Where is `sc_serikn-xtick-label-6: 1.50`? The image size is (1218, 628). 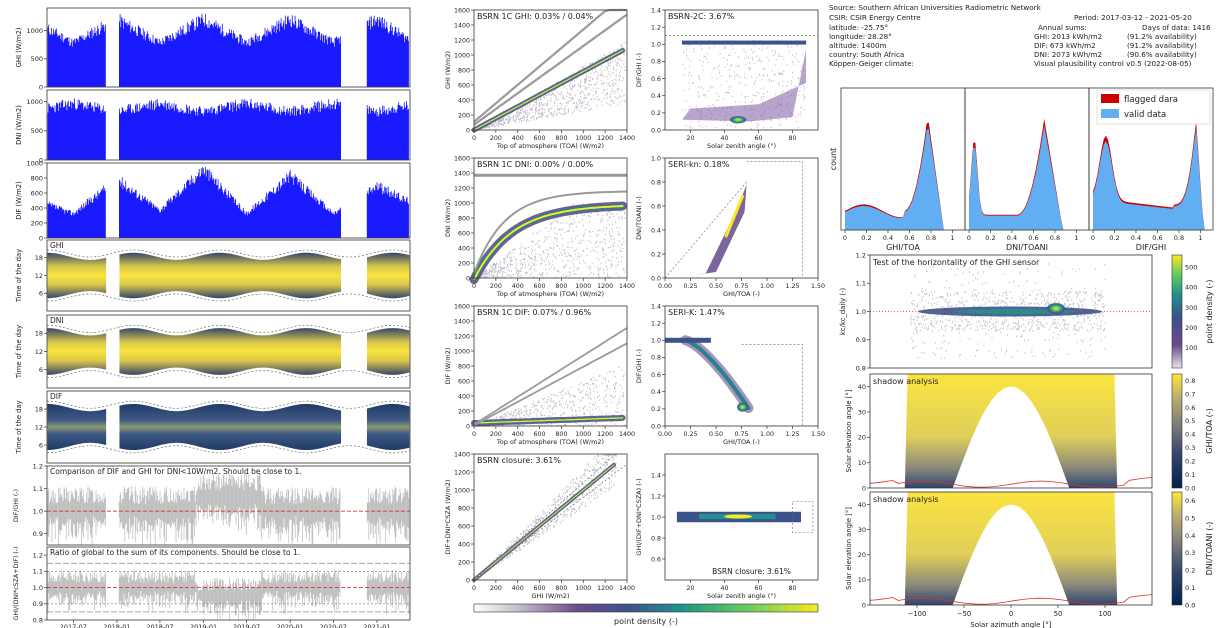 sc_serikn-xtick-label-6: 1.50 is located at coordinates (818, 286).